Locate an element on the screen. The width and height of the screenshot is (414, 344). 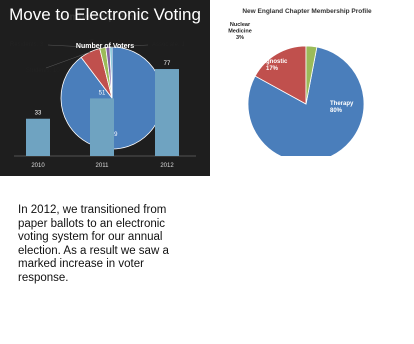
pie-label-residents: Residents, 3 is located at coordinates (27, 45).